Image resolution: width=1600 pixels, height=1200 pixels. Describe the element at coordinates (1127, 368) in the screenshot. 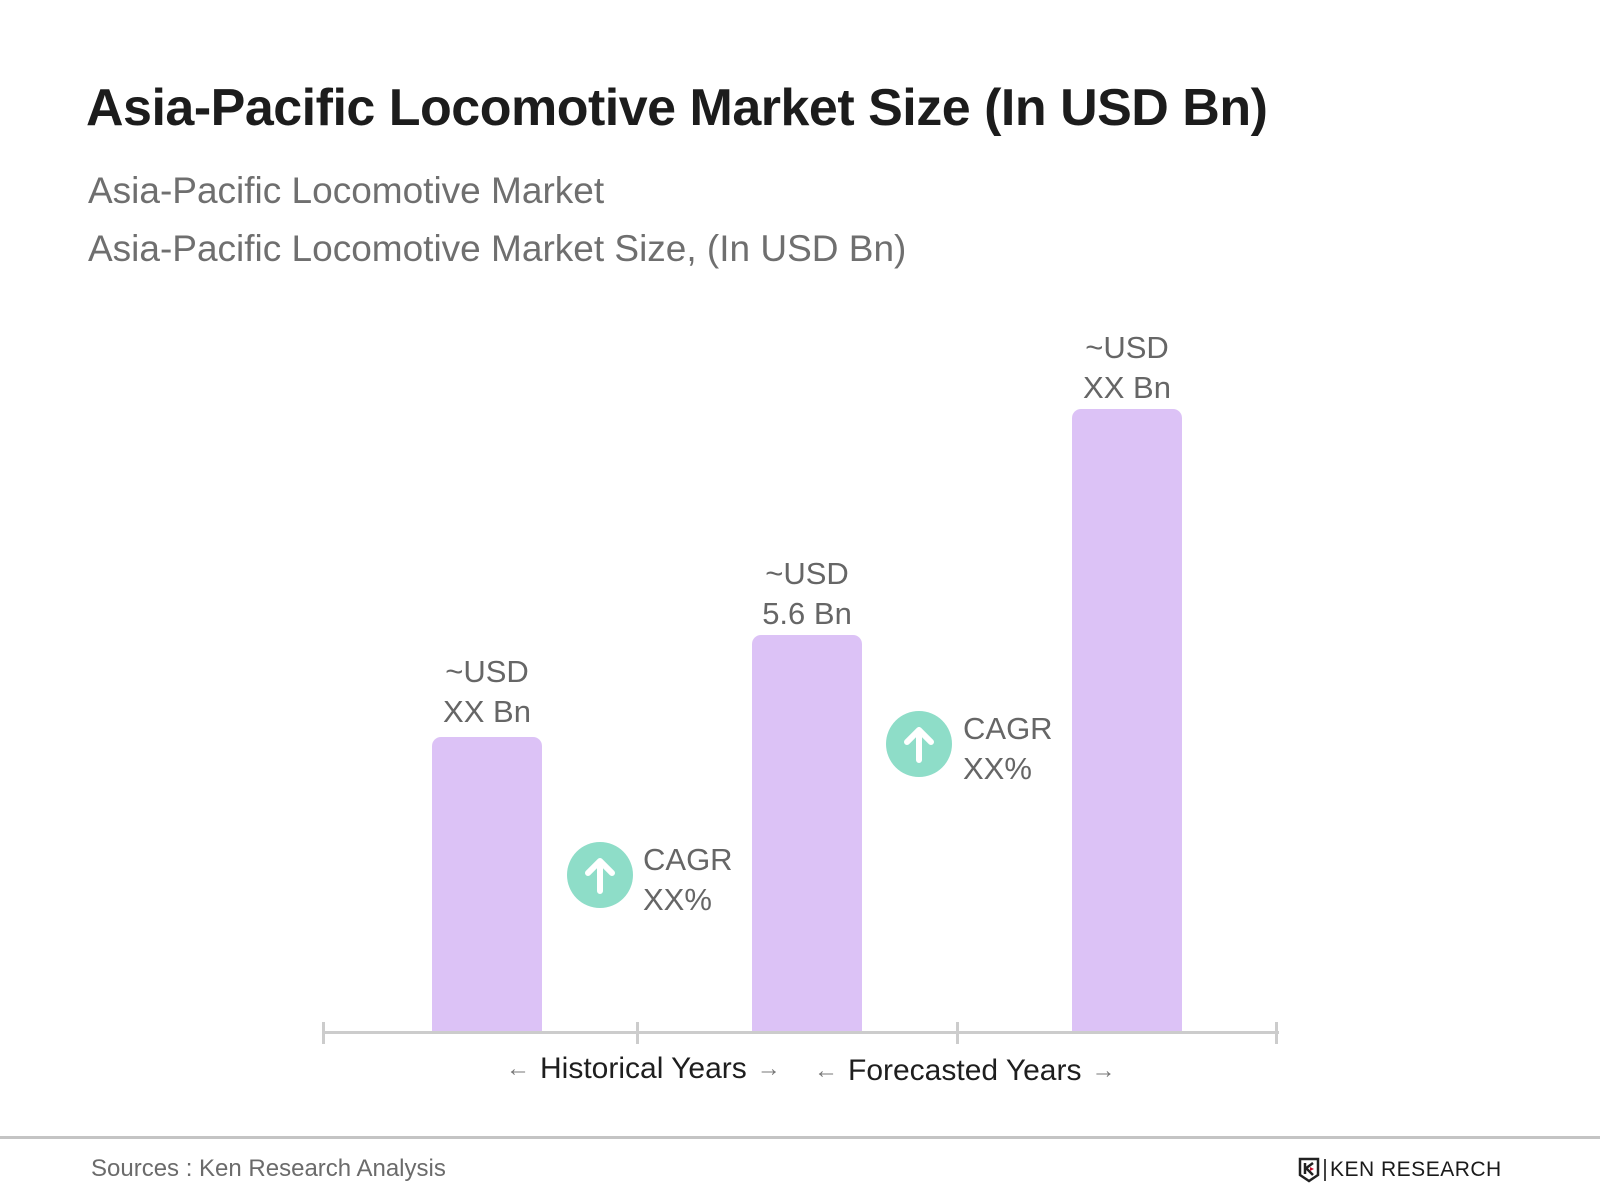

I see `bar-3-value-label: ~USD XX Bn` at that location.